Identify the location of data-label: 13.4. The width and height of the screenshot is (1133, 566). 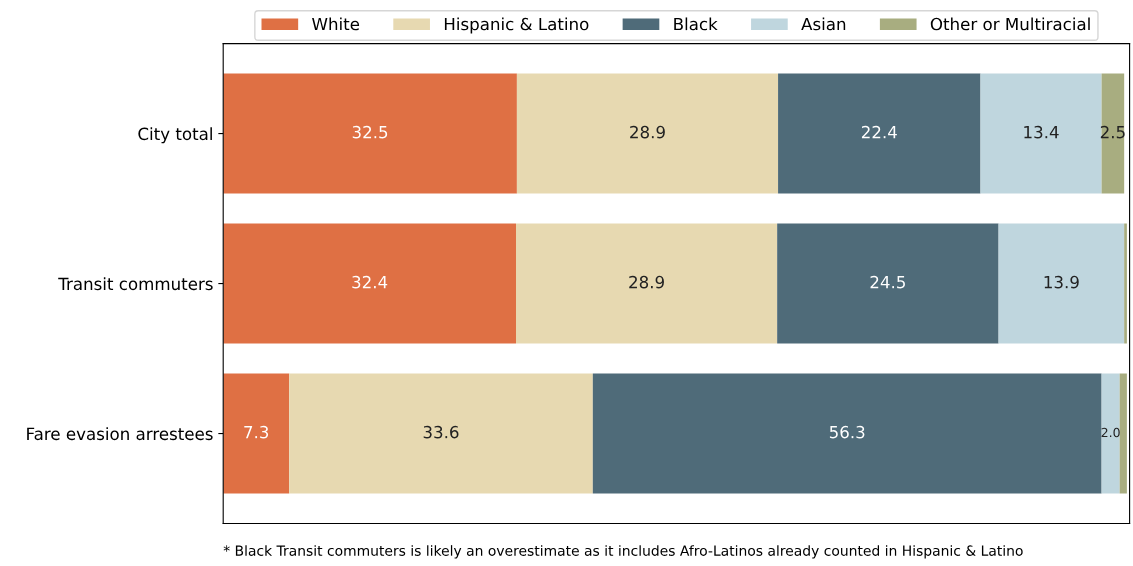
(1041, 132).